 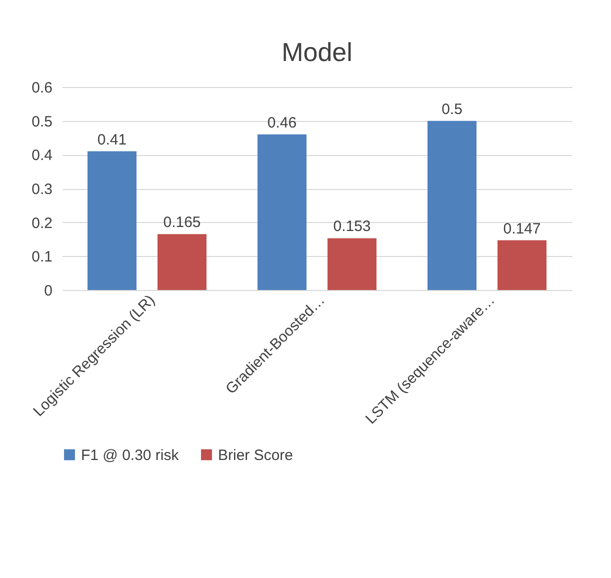 I want to click on data-label: 0.153, so click(x=352, y=227).